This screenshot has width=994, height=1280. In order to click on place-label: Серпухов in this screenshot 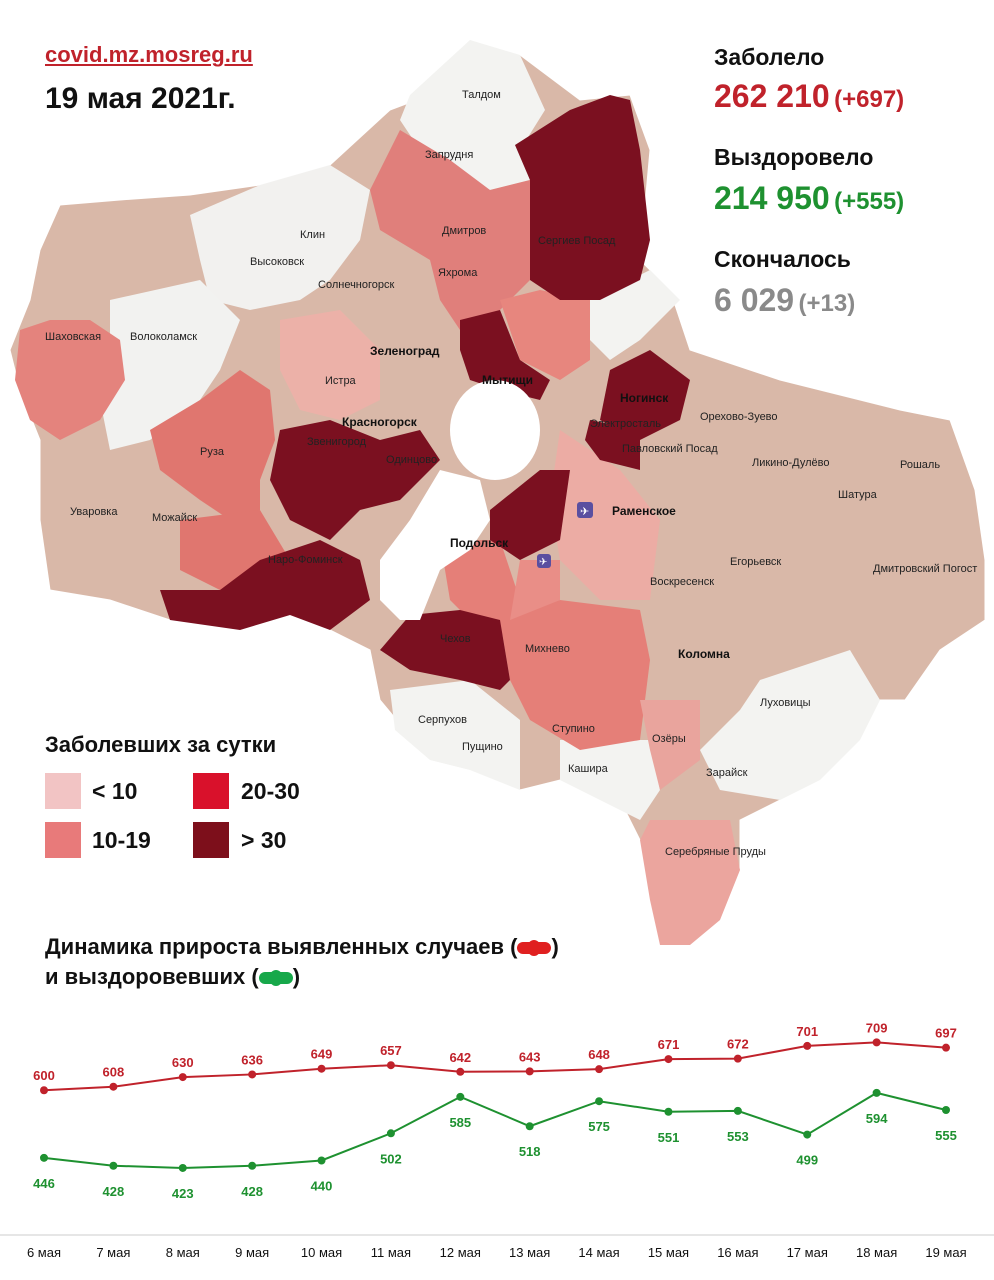, I will do `click(442, 720)`.